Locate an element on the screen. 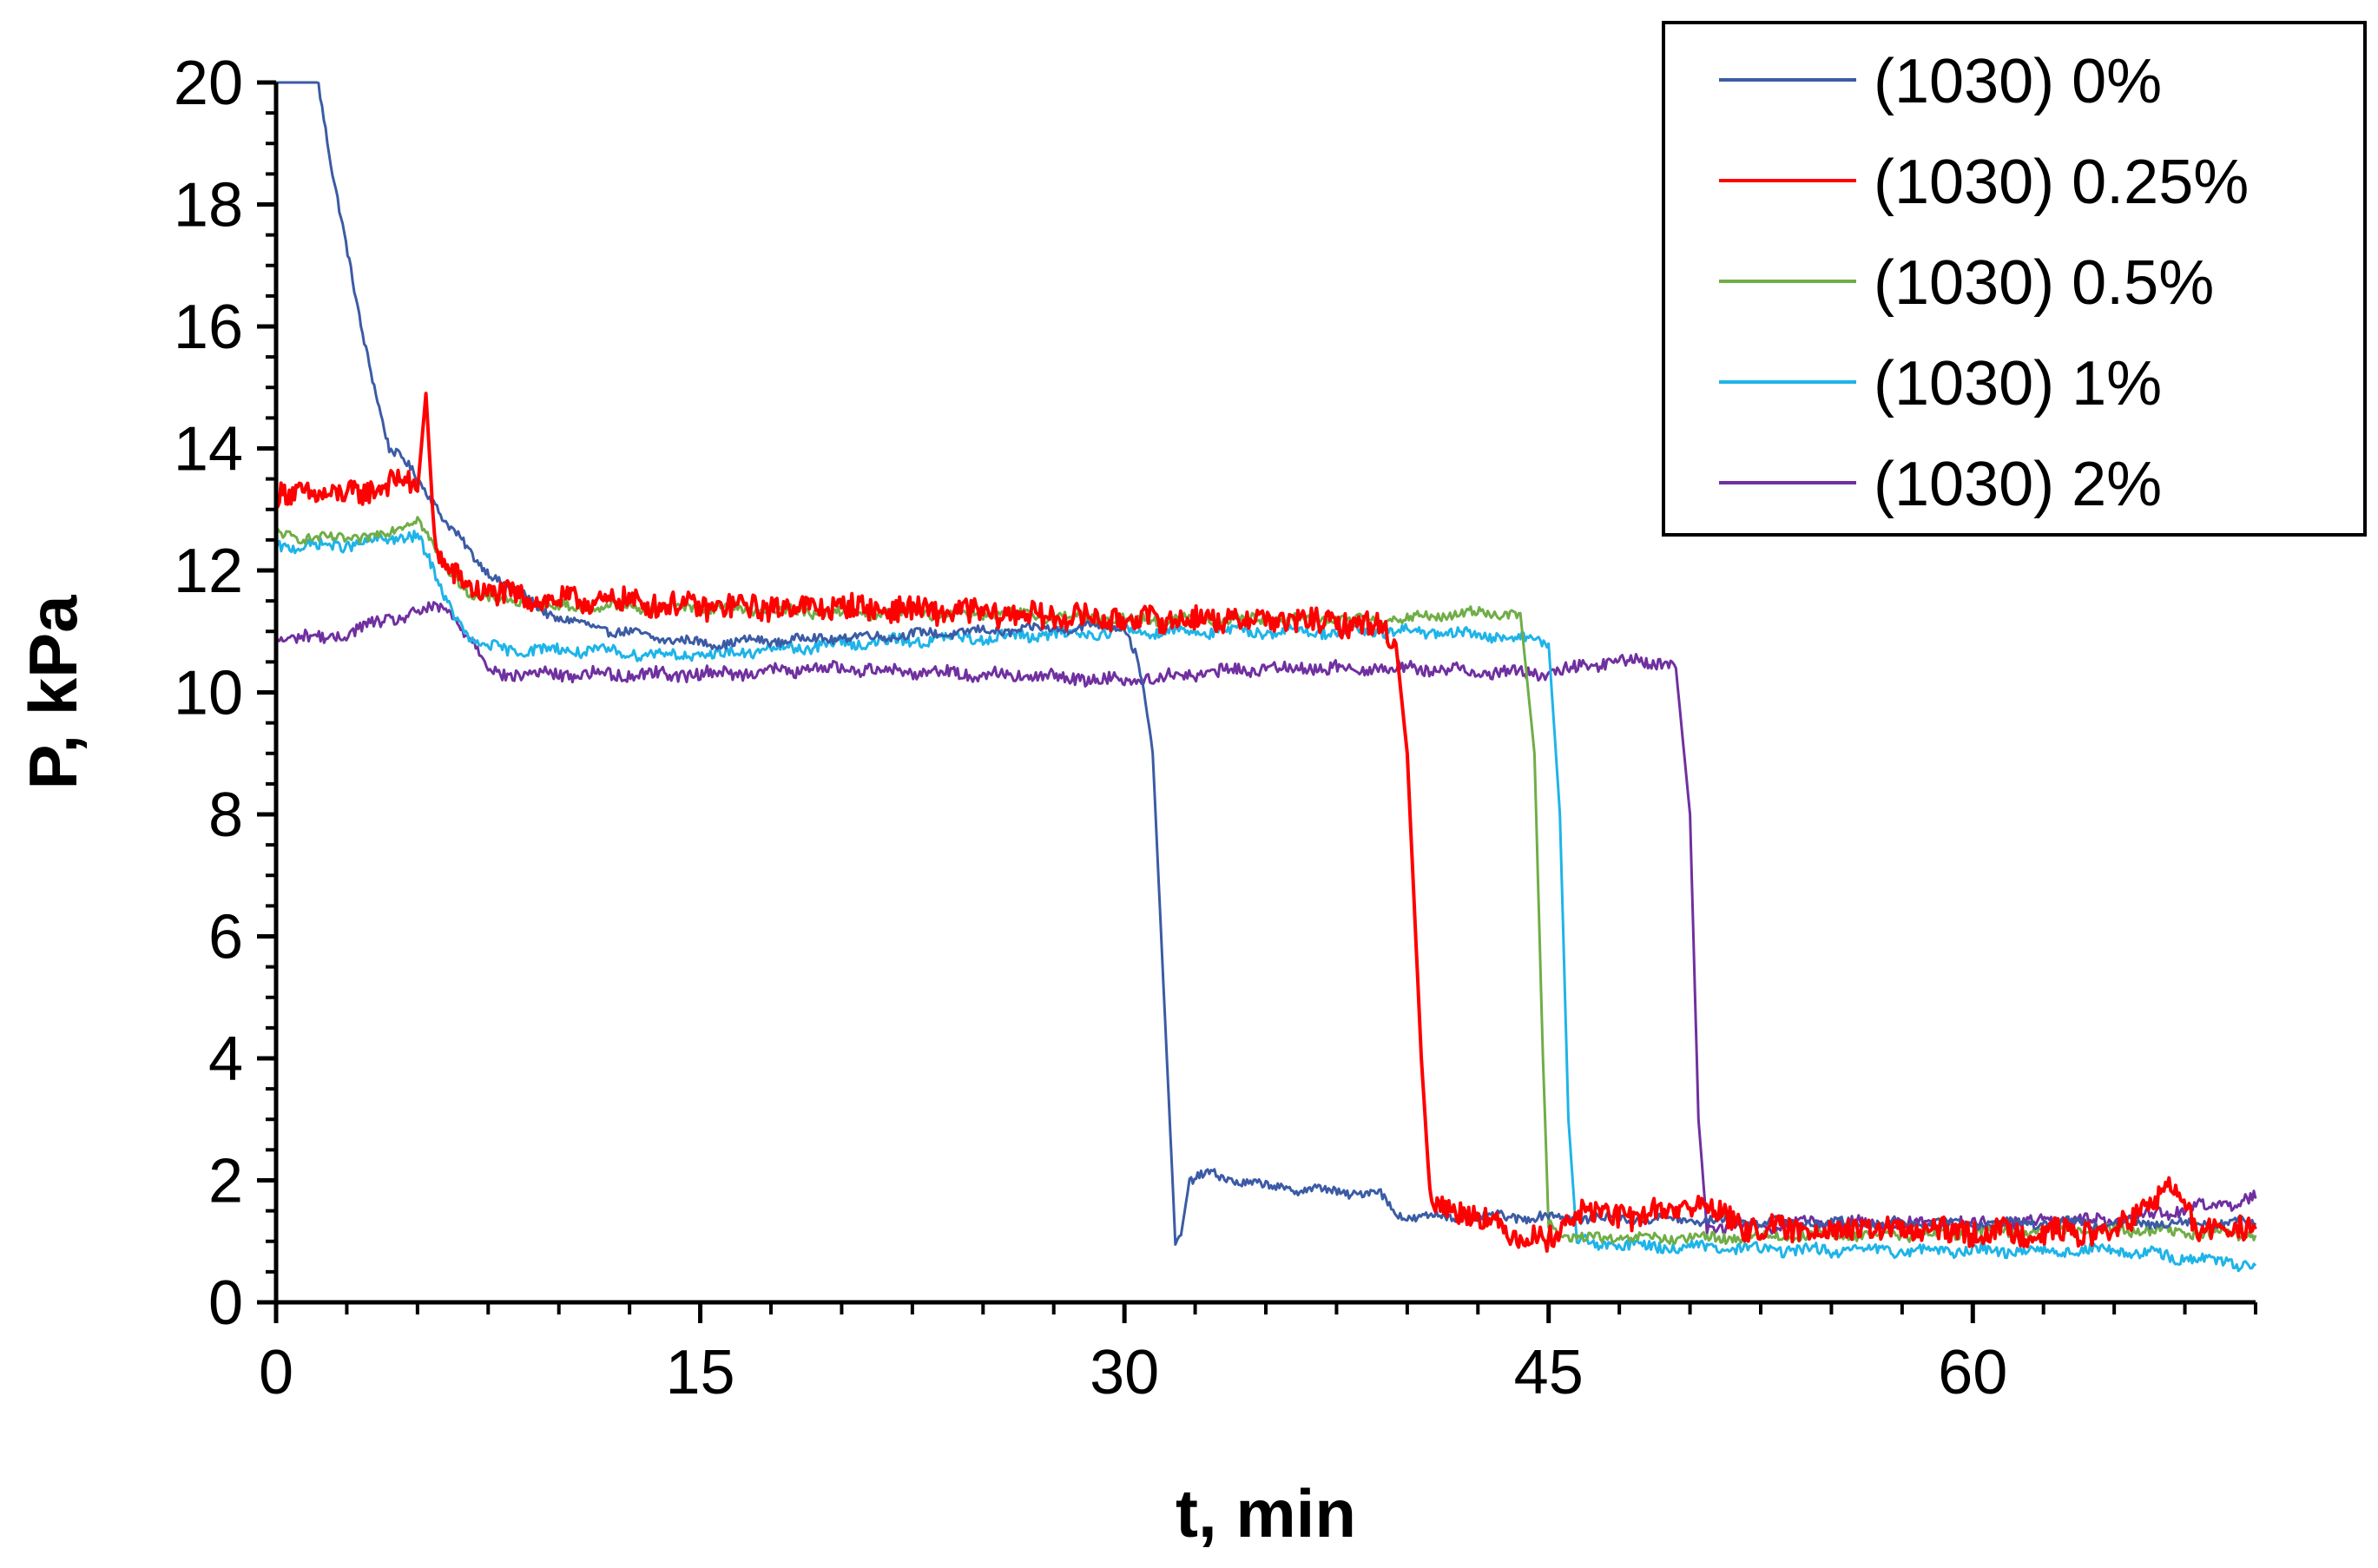  legend-box is located at coordinates (2015, 279).